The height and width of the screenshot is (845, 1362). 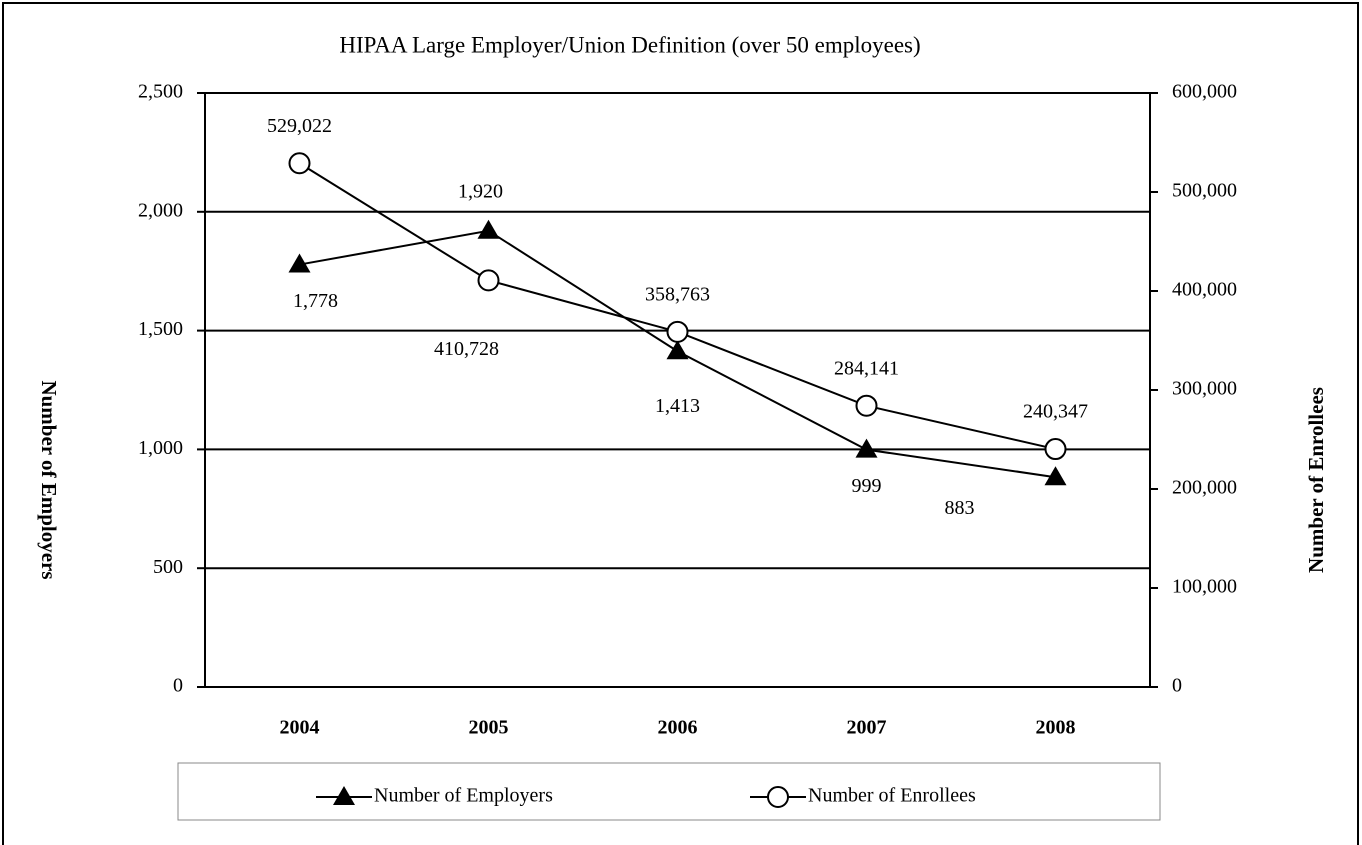 I want to click on y-axis-label: Number of Employers, so click(x=49, y=479).